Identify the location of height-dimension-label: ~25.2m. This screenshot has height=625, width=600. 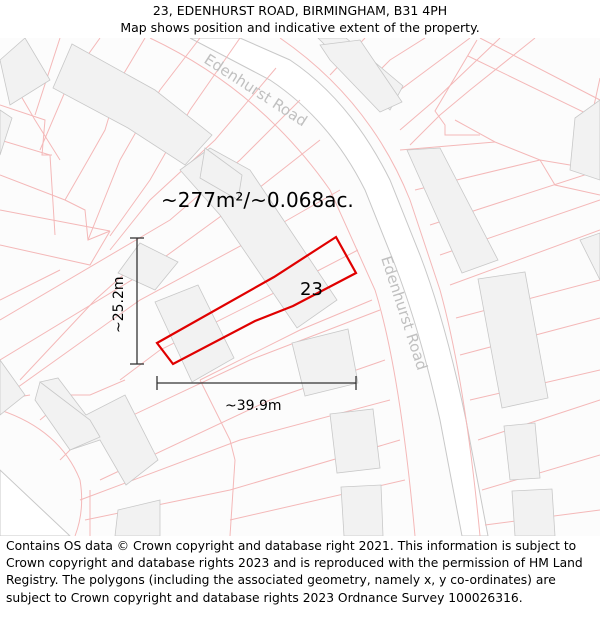
(119, 304).